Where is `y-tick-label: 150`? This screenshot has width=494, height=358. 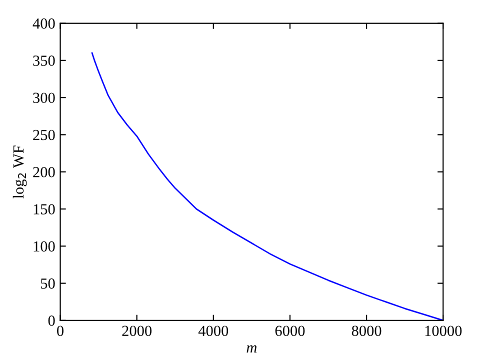 y-tick-label: 150 is located at coordinates (44, 209).